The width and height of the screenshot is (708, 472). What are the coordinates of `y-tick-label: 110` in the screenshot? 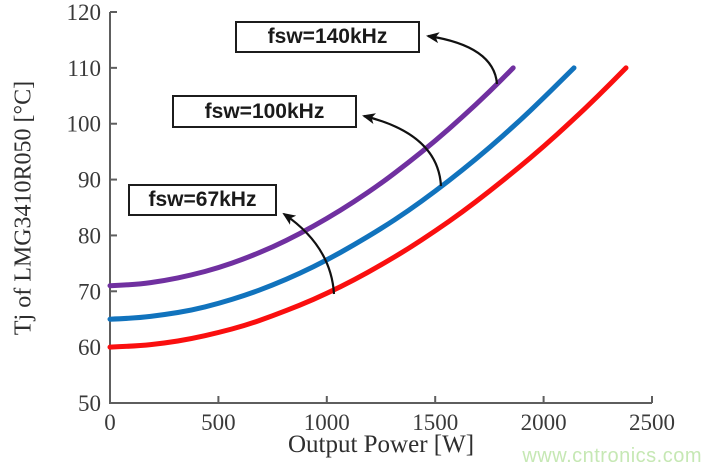 It's located at (84, 68).